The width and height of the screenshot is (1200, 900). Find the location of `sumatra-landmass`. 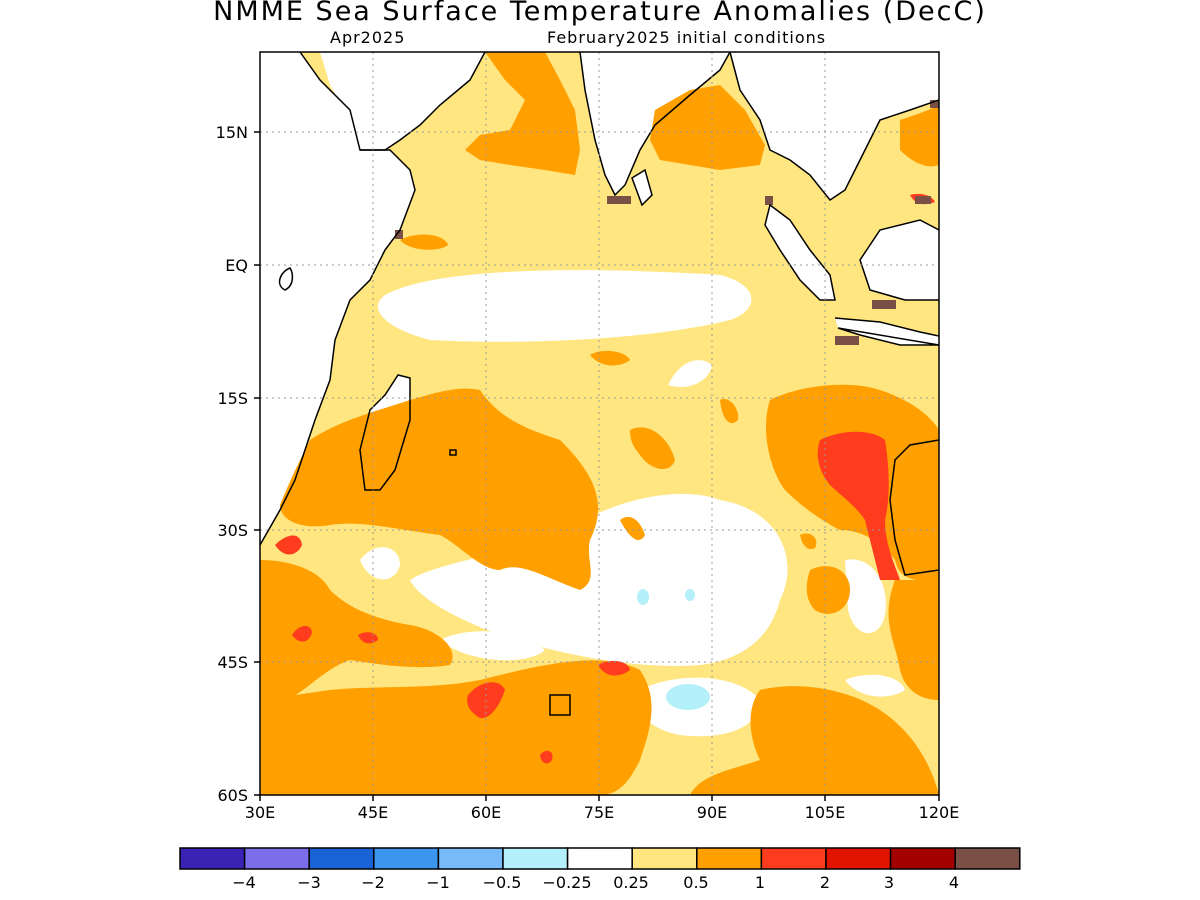

sumatra-landmass is located at coordinates (800, 252).